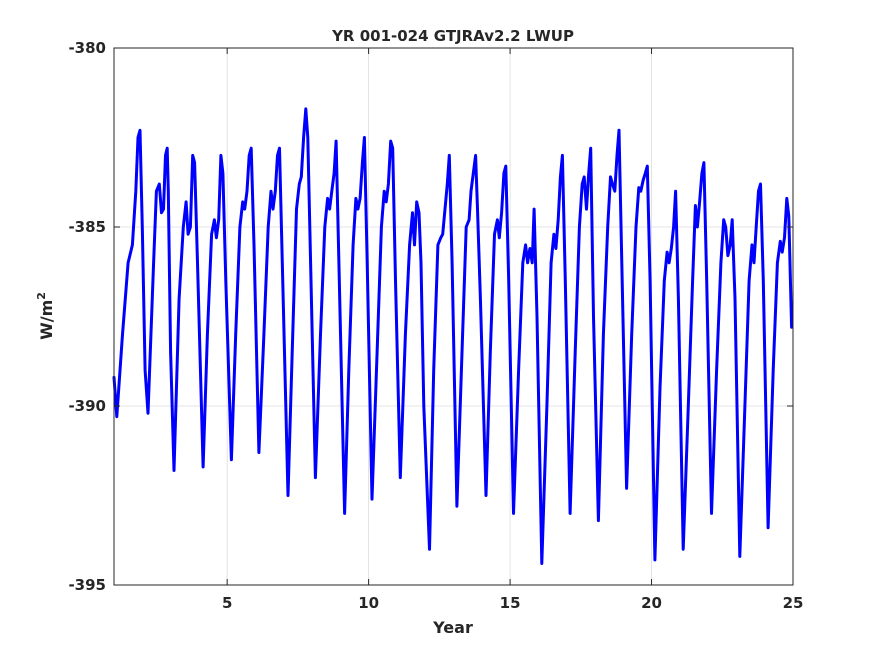 The image size is (875, 656). I want to click on x-tick-label: 15, so click(510, 603).